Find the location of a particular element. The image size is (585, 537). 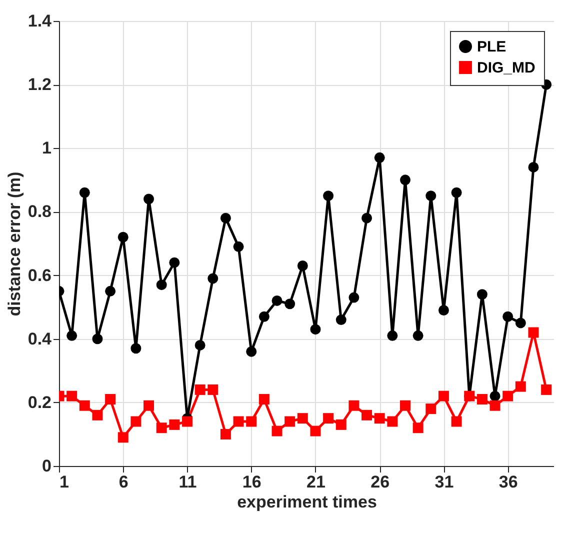

y-tick-label: 0.2 is located at coordinates (40, 402).